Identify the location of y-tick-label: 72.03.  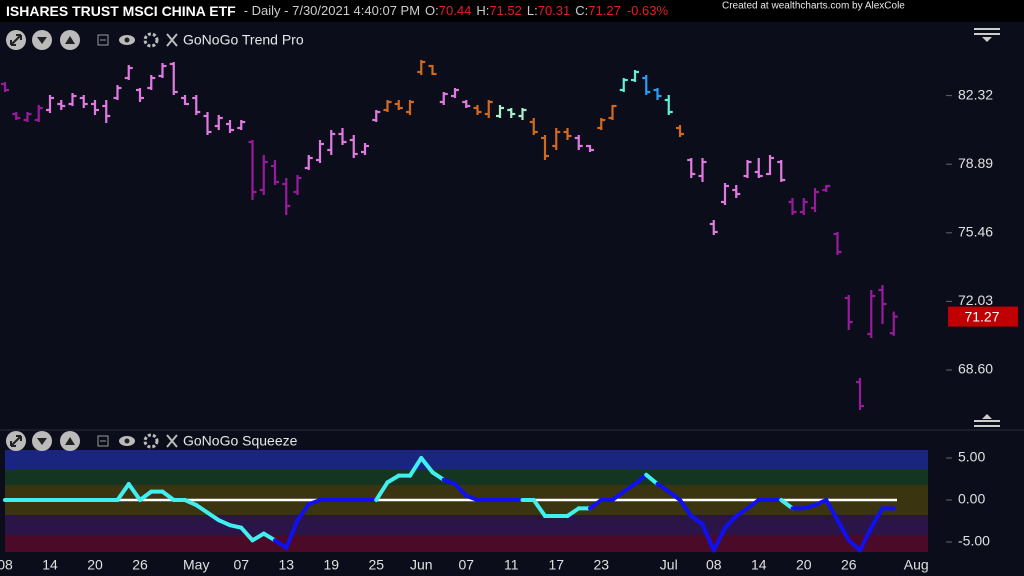
(975, 300).